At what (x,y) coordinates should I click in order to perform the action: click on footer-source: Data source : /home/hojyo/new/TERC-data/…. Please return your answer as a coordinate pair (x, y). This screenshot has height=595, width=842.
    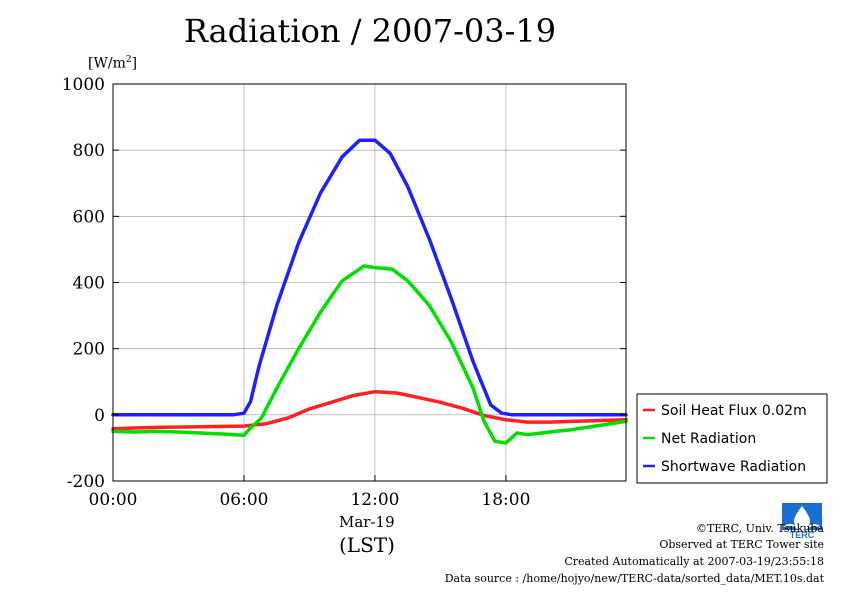
    Looking at the image, I should click on (634, 578).